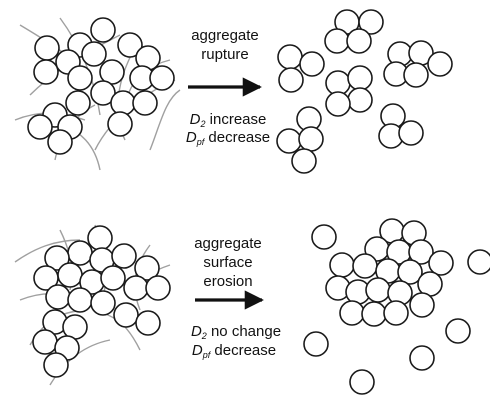 The image size is (490, 396). I want to click on top-arrow-label-line2: rupture, so click(225, 54).